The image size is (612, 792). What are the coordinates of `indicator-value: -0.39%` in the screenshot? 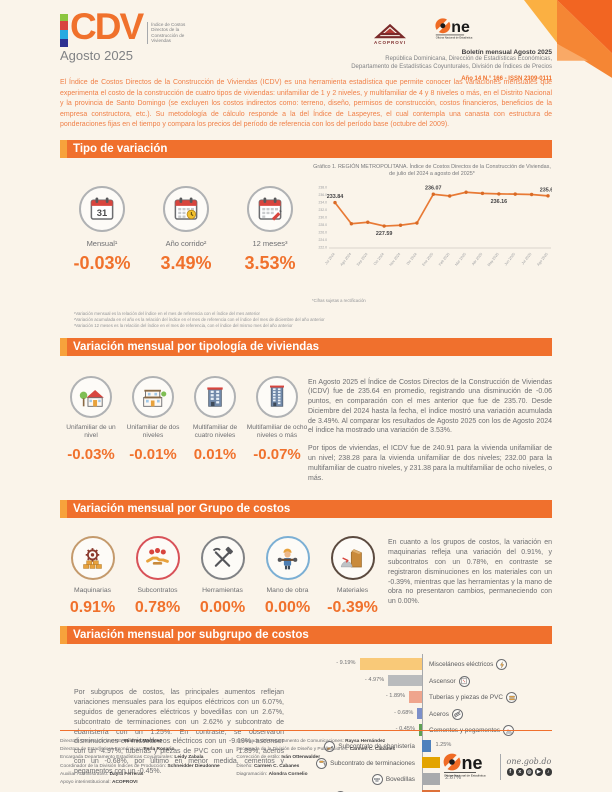 It's located at (352, 608).